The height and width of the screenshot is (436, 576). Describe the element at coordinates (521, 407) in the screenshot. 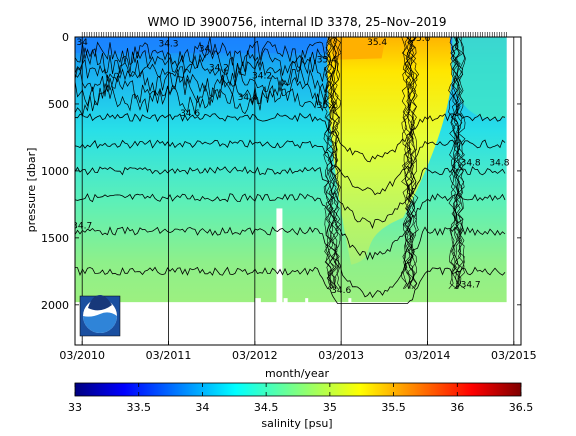

I see `colorbar-tick-label: 36.5` at that location.